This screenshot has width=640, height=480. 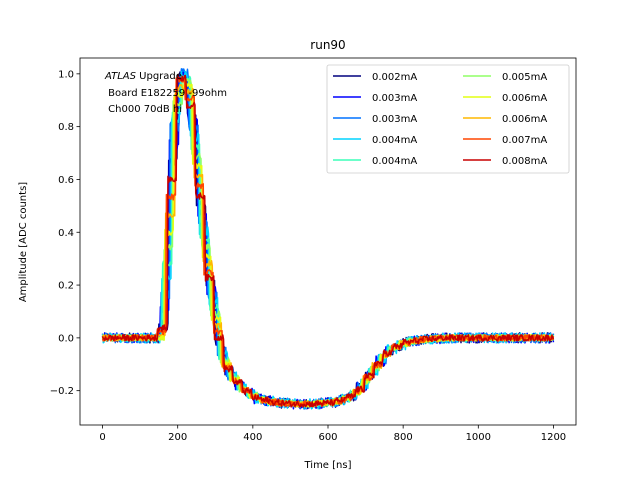 What do you see at coordinates (120, 76) in the screenshot?
I see `annotation-atlas: ATLAS` at bounding box center [120, 76].